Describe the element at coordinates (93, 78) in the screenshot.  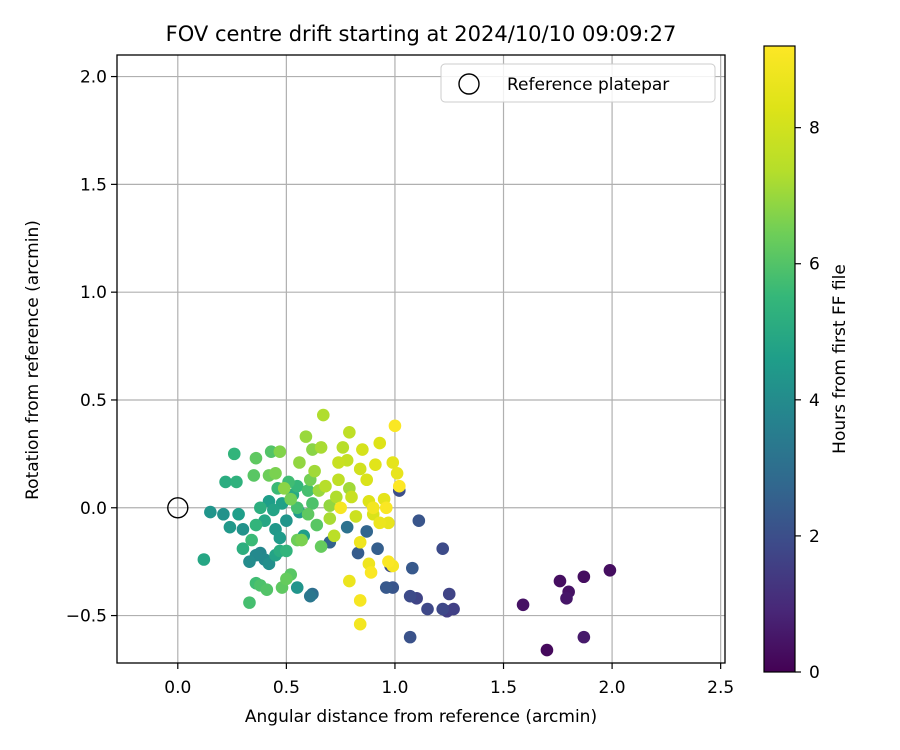
I see `y-tick-label: 2.0` at that location.